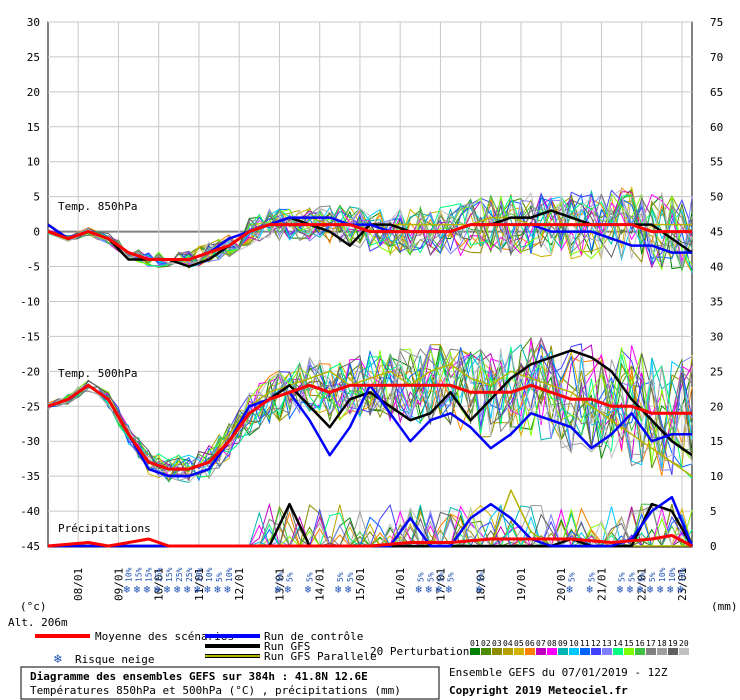 The height and width of the screenshot is (700, 740). I want to click on footer-run-info: Ensemble GEFS du 07/01/2019 - 12Z, so click(558, 672).